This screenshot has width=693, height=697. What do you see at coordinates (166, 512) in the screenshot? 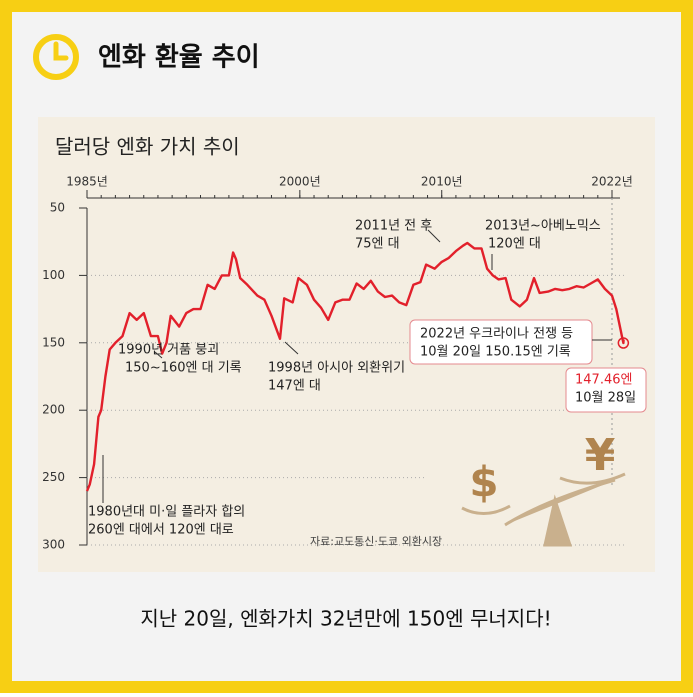
I see `annotation-text: 1980년대 미·일 플라자 합의` at bounding box center [166, 512].